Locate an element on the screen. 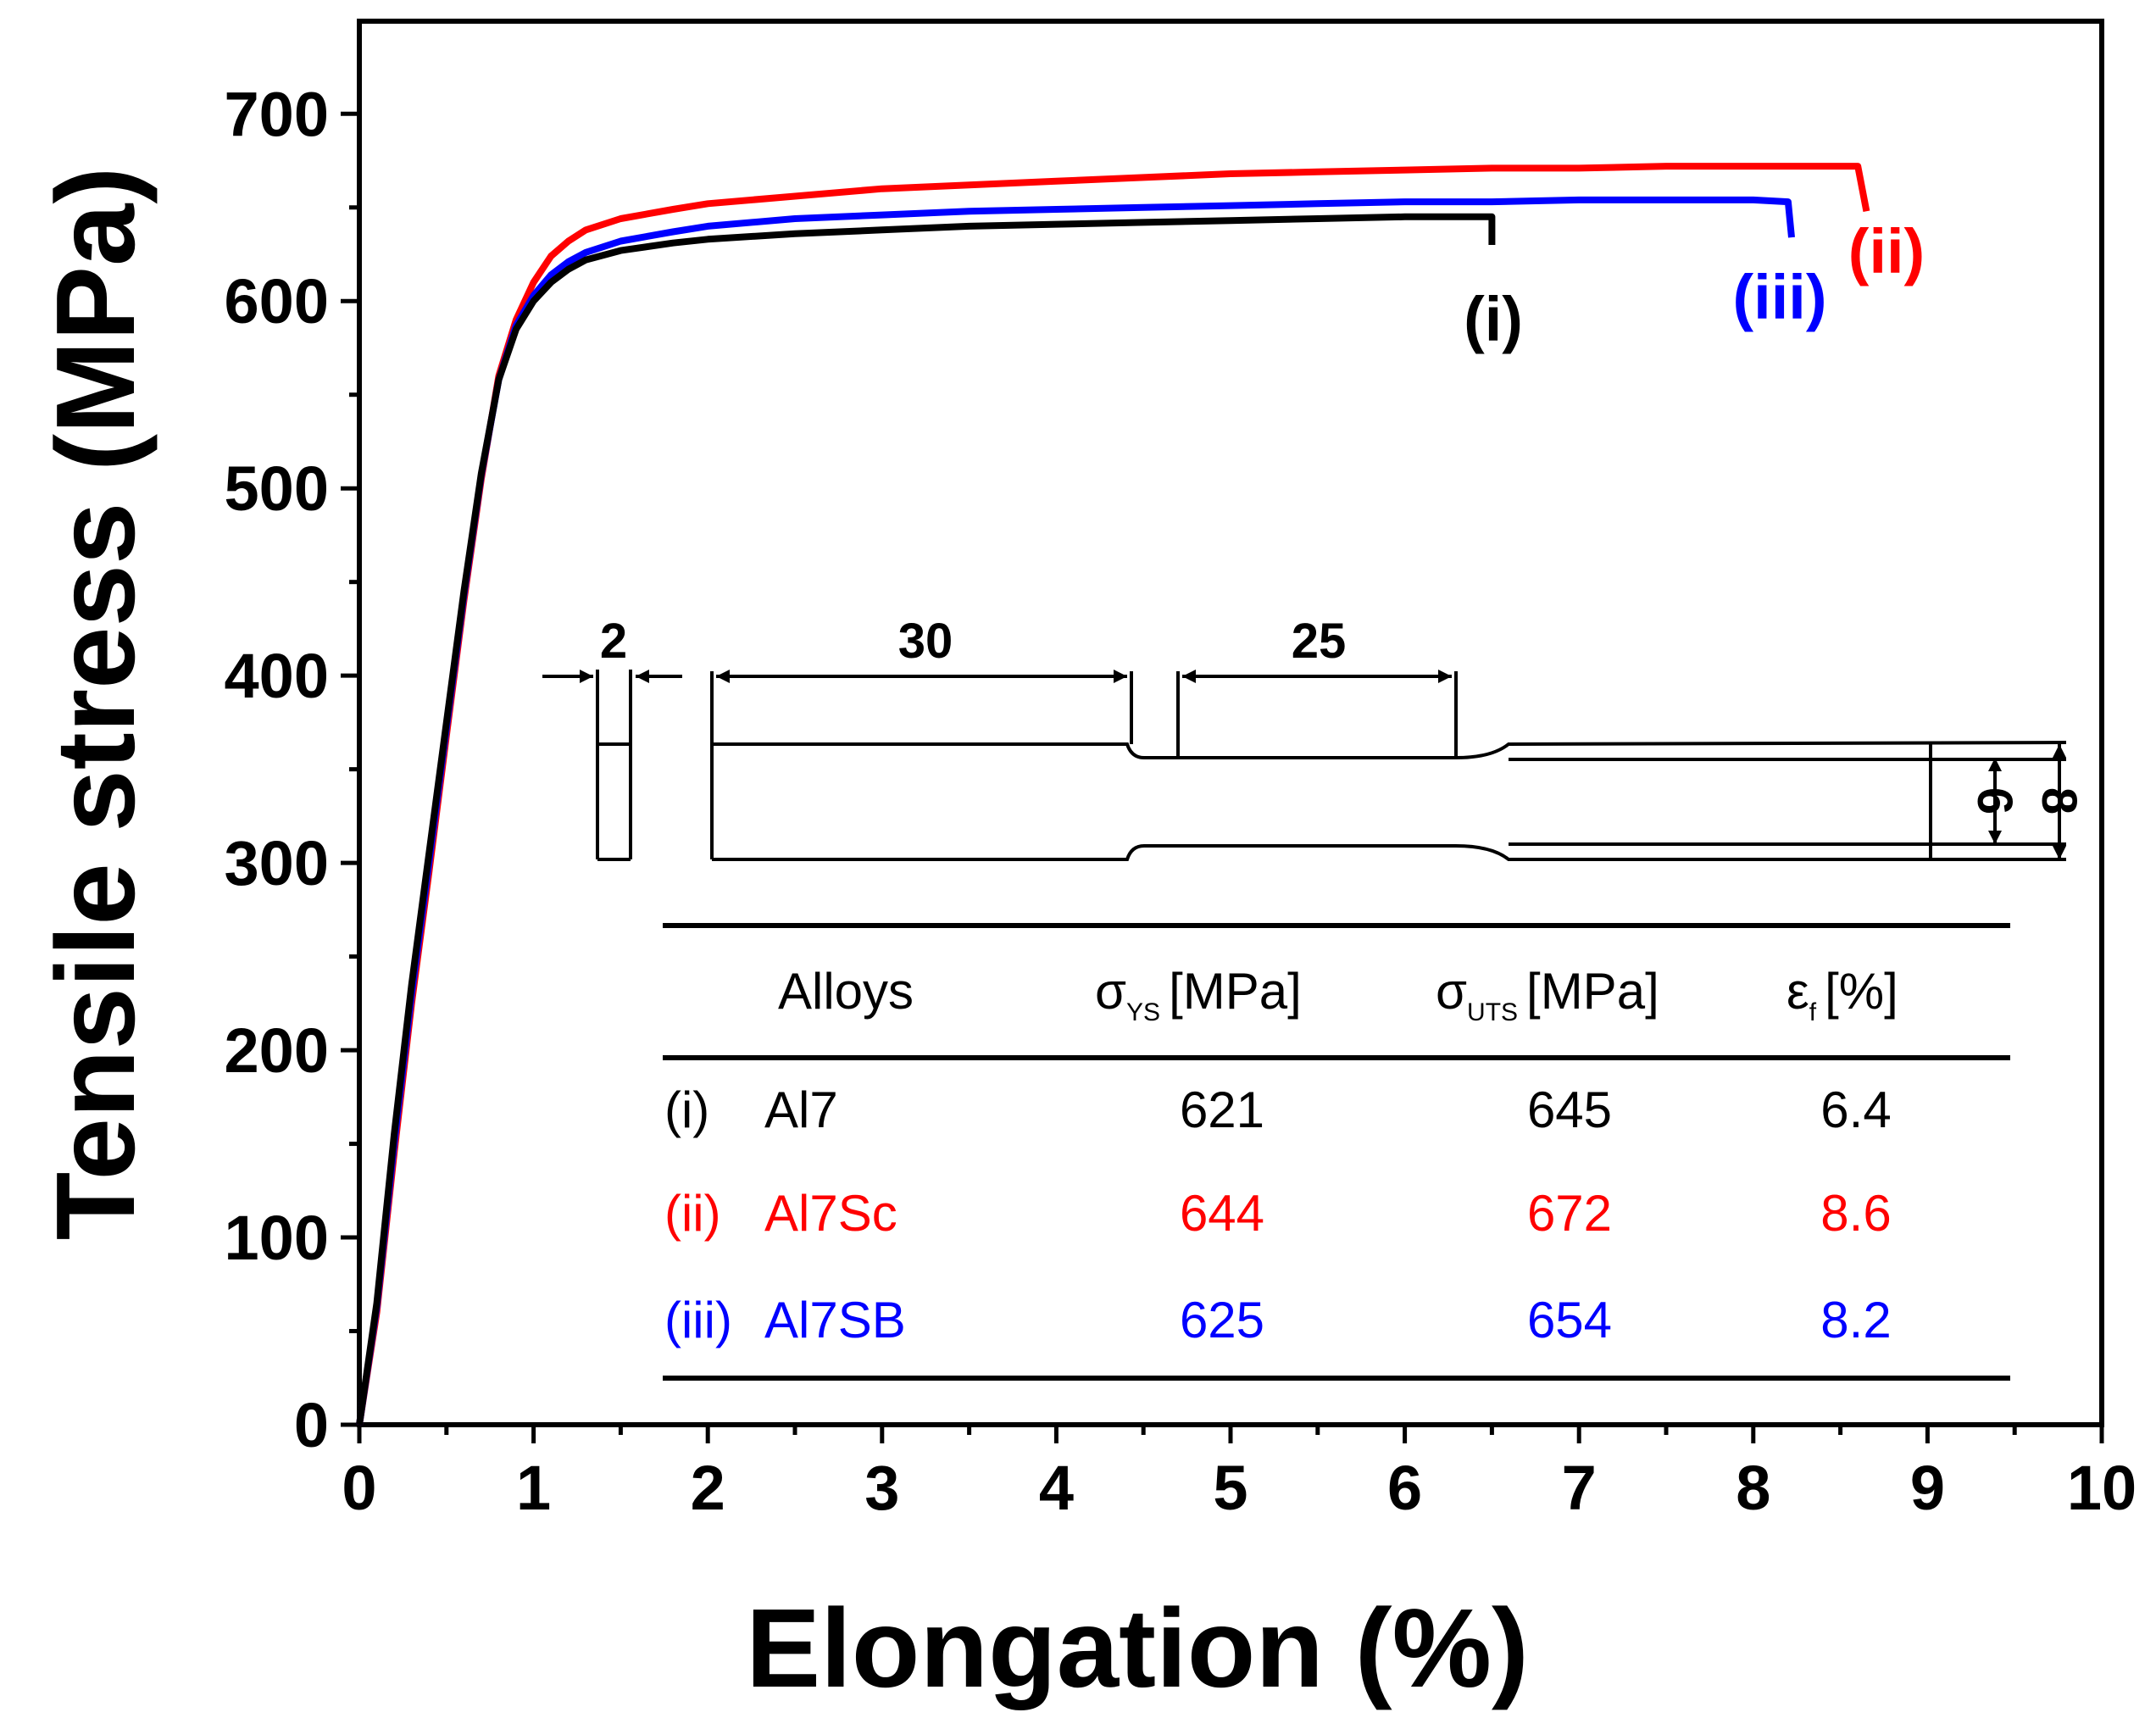 Image resolution: width=2156 pixels, height=1729 pixels. x-tick-label: 0 is located at coordinates (359, 1488).